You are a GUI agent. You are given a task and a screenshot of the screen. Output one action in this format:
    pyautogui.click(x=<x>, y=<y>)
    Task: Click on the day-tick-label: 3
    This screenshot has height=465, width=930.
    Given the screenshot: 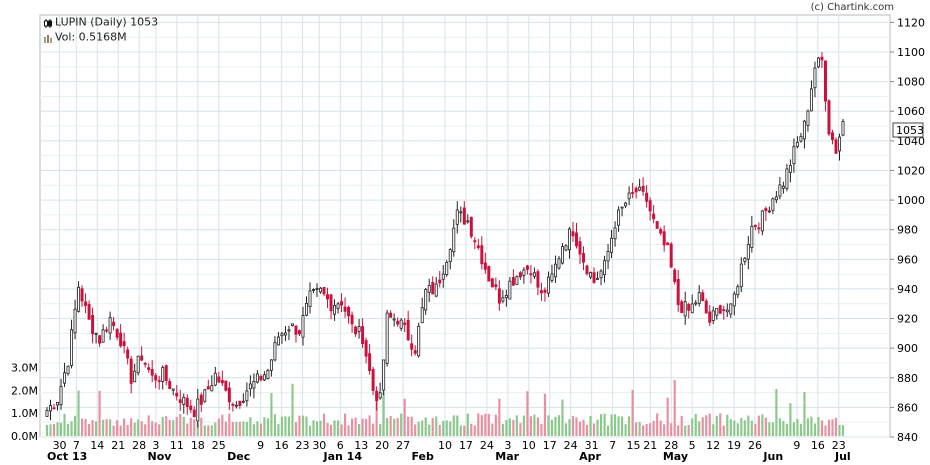 What is the action you would take?
    pyautogui.click(x=507, y=445)
    